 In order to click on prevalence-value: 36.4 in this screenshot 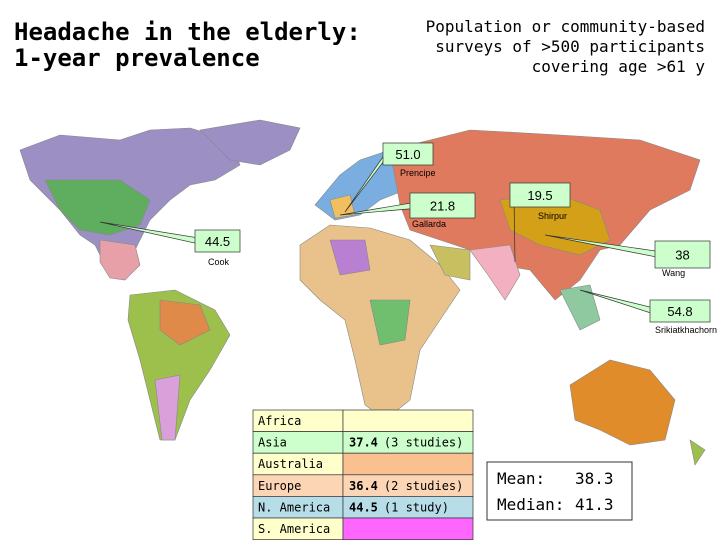, I will do `click(363, 486)`.